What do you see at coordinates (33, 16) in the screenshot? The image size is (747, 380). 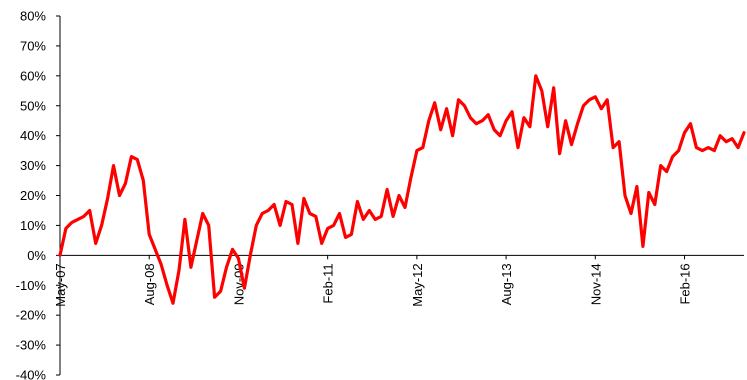 I see `y-tick-label: 80%` at bounding box center [33, 16].